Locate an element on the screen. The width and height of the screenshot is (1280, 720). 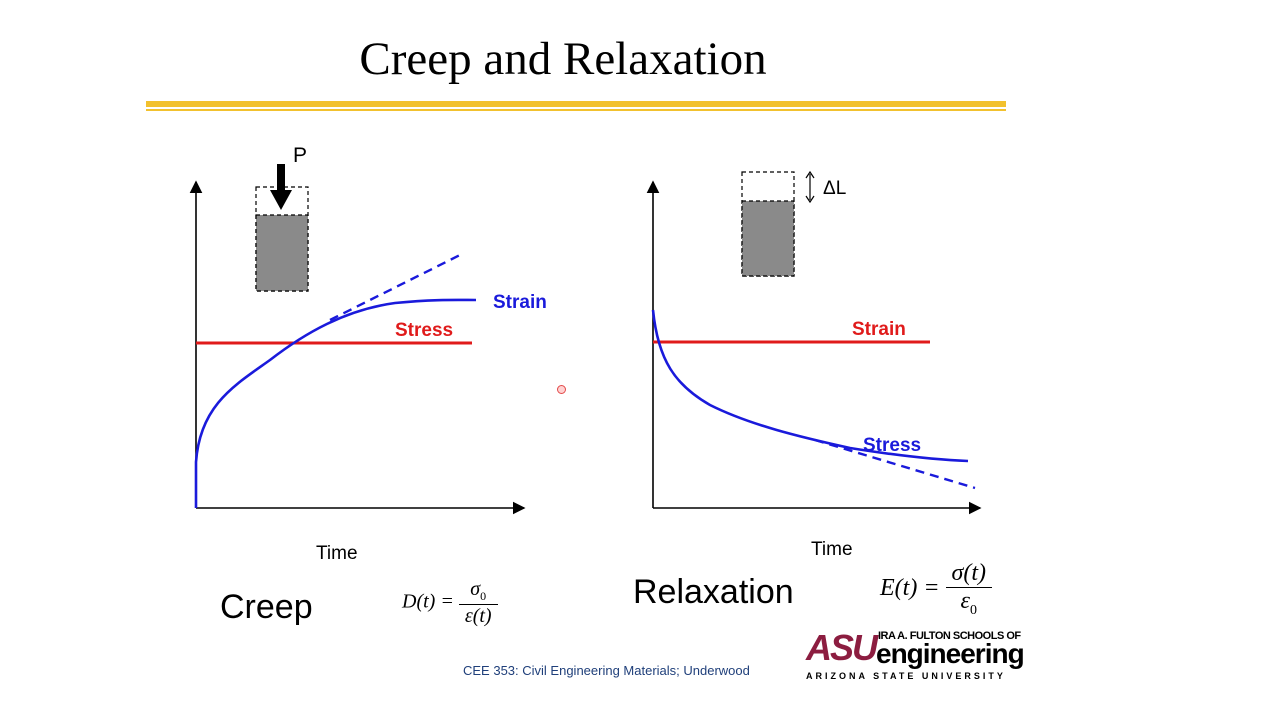
delta-l-label: ΔL is located at coordinates (834, 188).